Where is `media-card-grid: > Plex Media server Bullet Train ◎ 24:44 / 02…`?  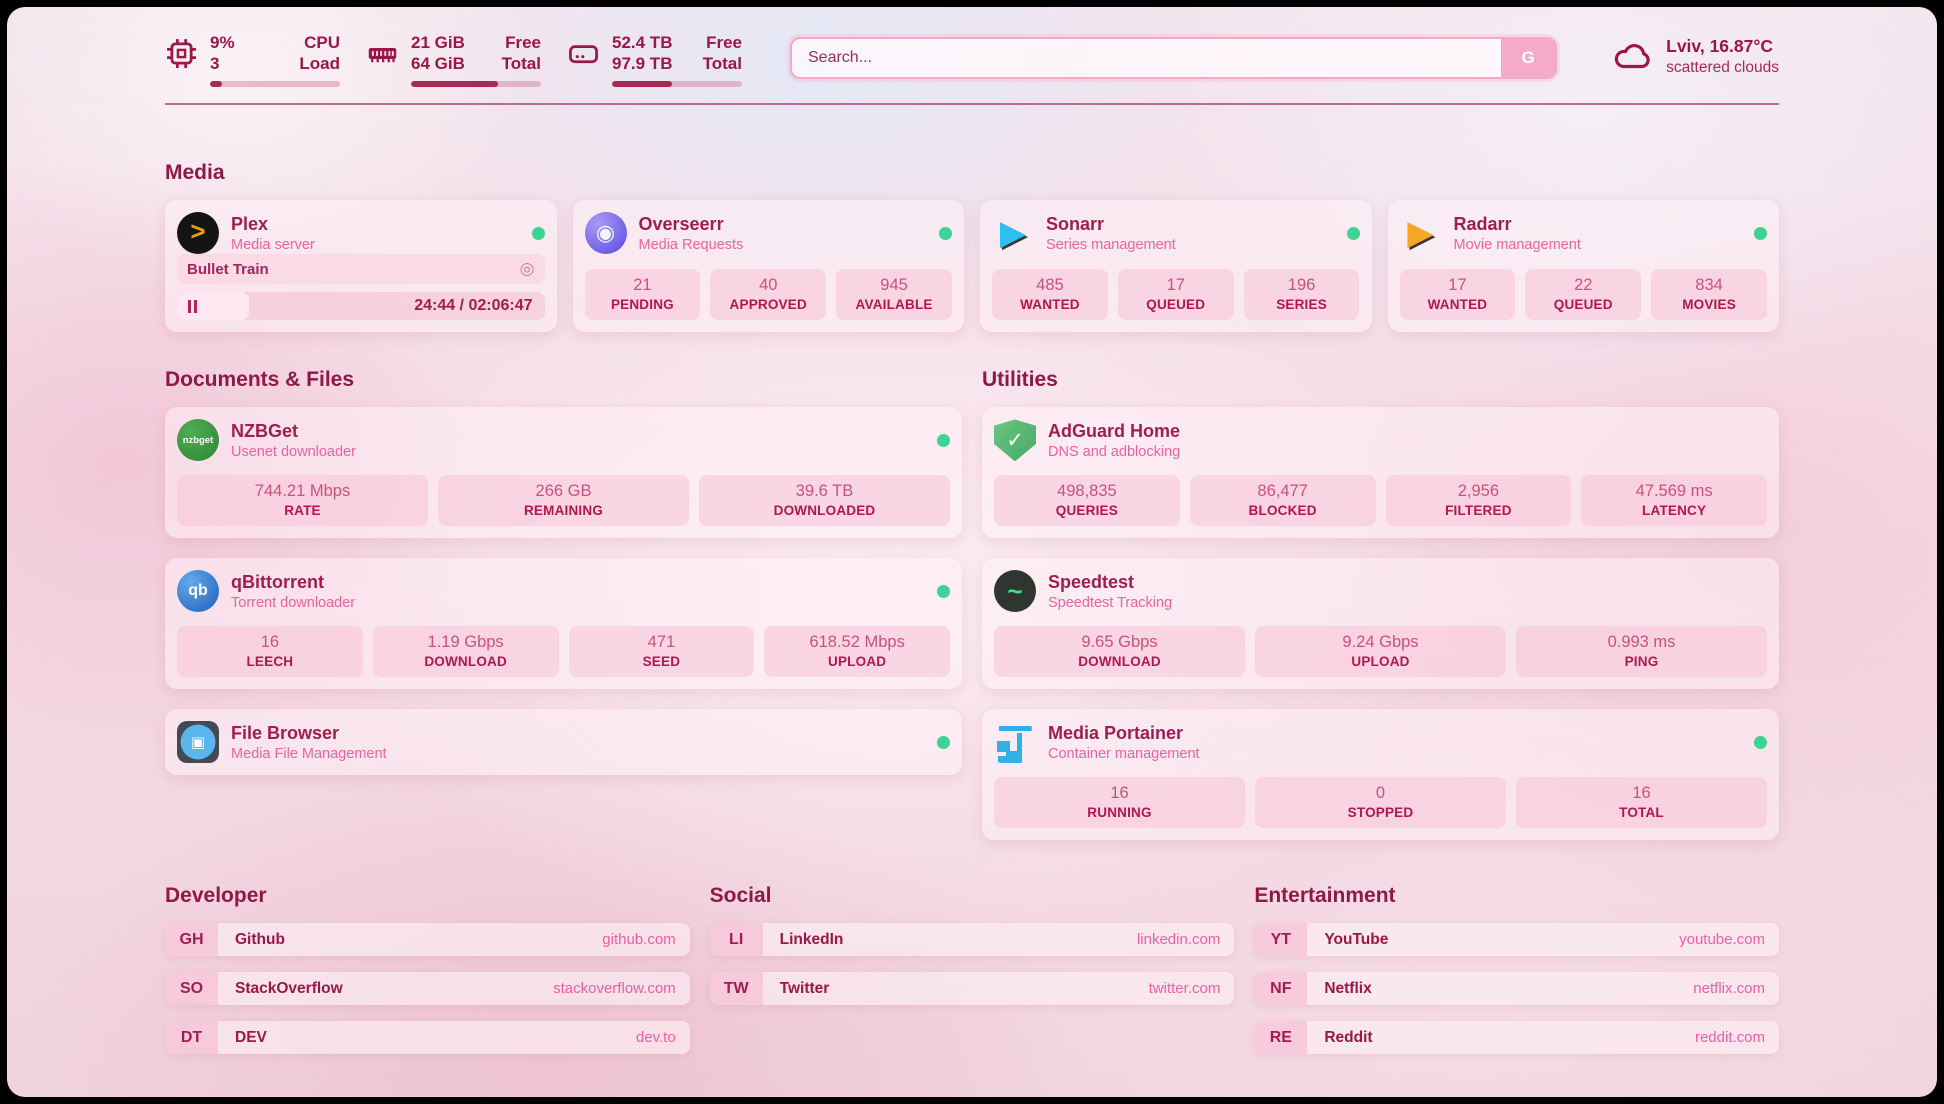 media-card-grid: > Plex Media server Bullet Train ◎ 24:44 / 02… is located at coordinates (972, 266).